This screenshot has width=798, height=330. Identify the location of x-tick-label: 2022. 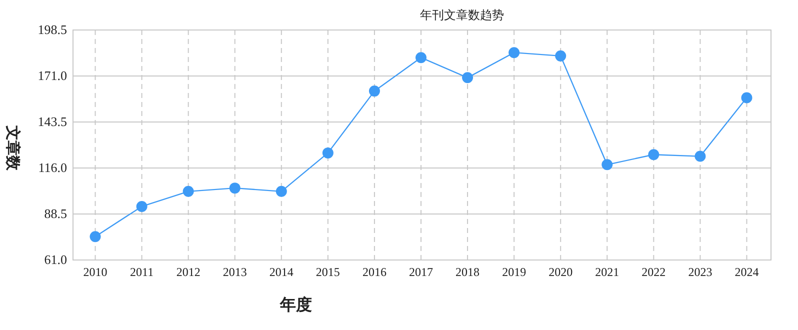
(654, 272).